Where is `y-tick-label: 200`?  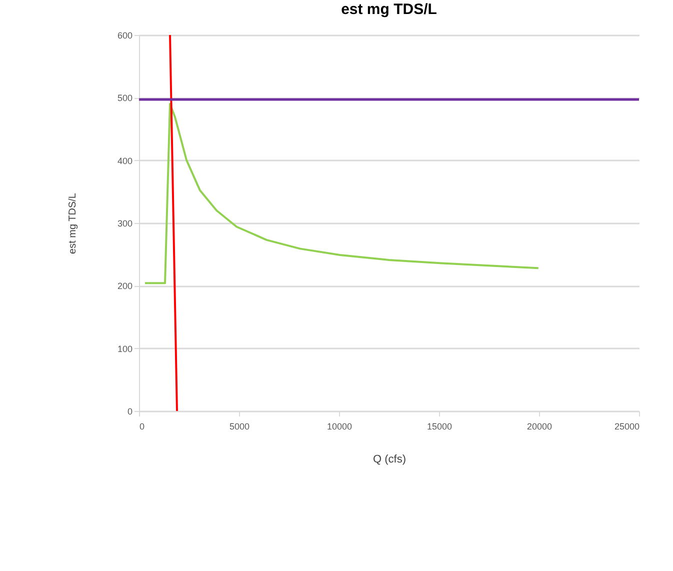 y-tick-label: 200 is located at coordinates (124, 286).